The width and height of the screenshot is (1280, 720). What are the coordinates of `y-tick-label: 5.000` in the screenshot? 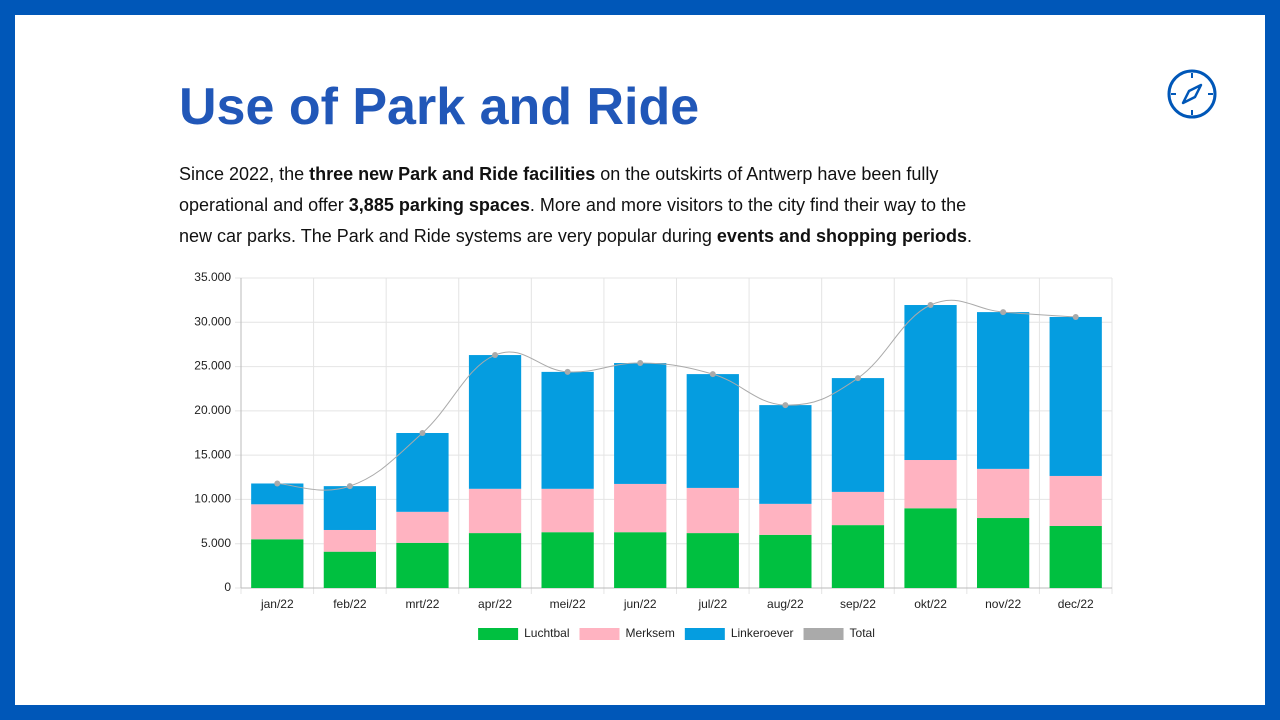 It's located at (216, 543).